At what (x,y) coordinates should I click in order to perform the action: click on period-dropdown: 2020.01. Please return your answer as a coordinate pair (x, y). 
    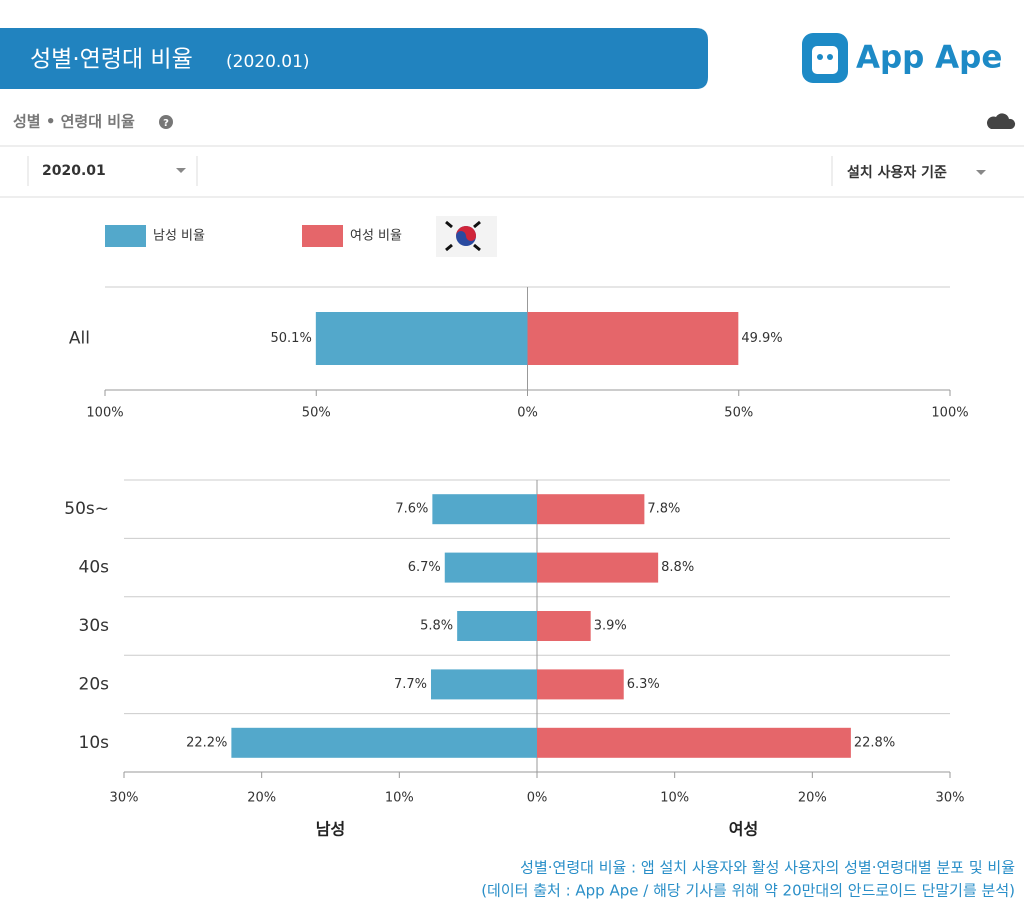
    Looking at the image, I should click on (114, 171).